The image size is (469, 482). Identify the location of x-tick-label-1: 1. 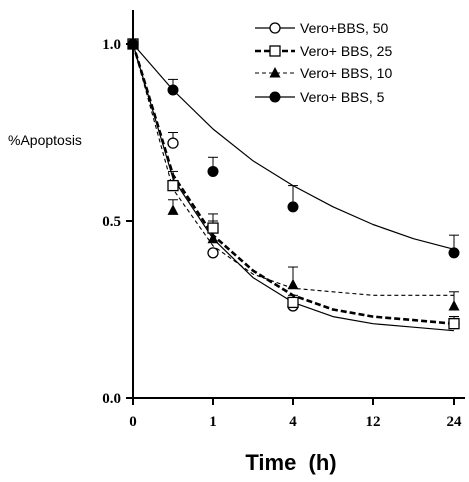
(213, 422).